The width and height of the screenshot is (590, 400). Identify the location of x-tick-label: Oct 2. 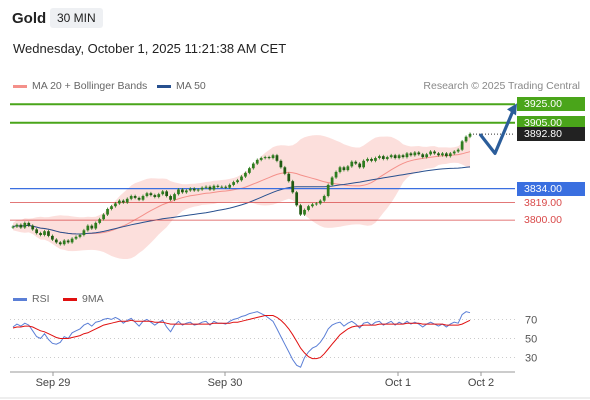
(481, 383).